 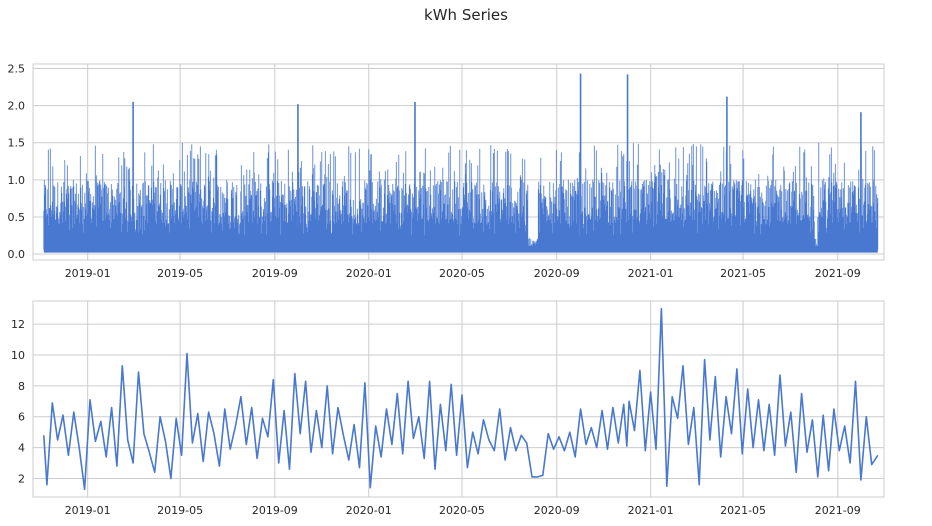 I want to click on bottom-chart-y-tick-label: 8, so click(x=21, y=386).